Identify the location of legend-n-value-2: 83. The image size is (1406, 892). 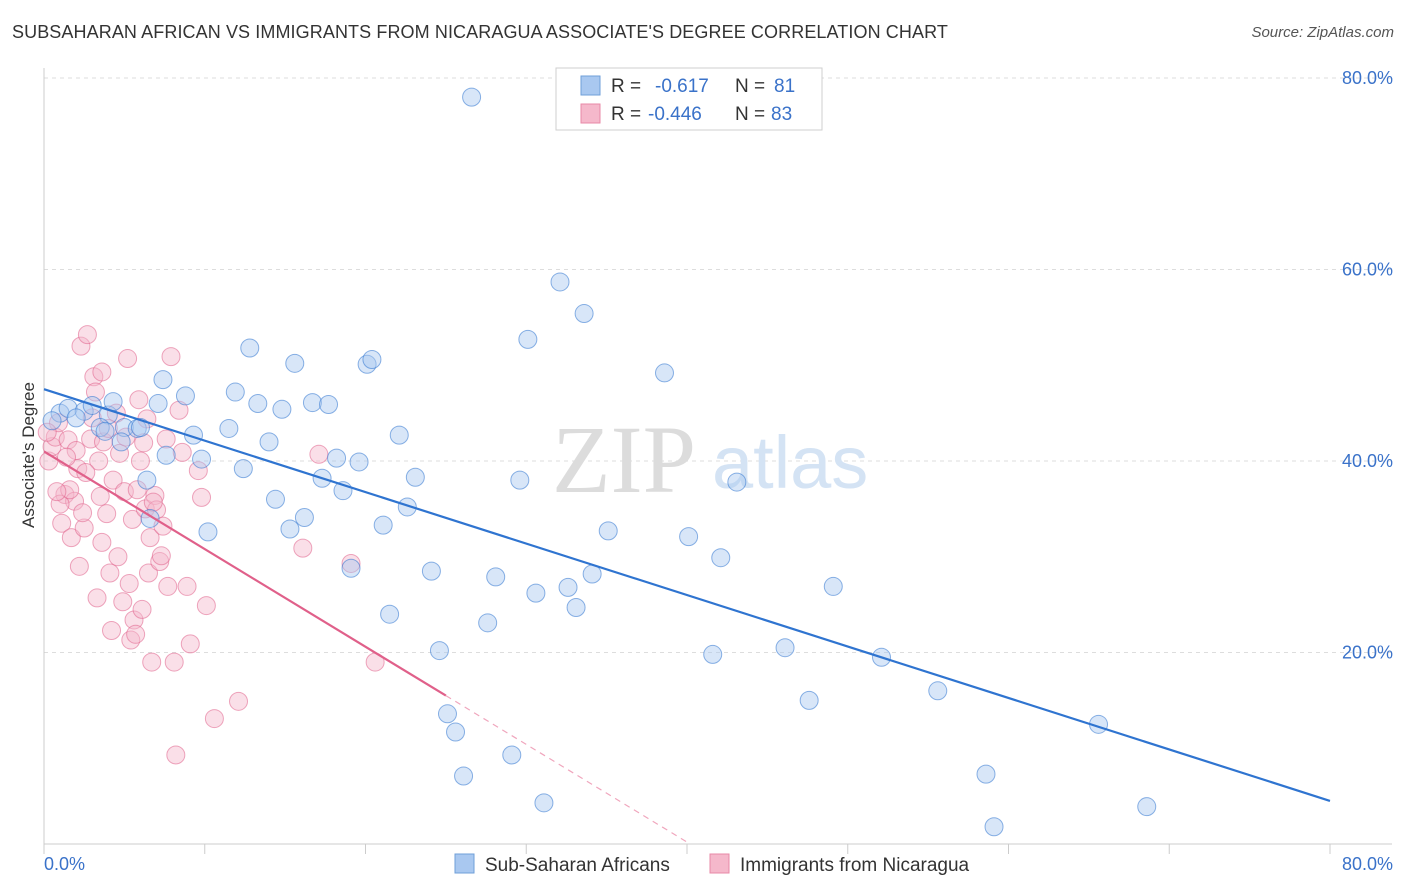
(781, 114).